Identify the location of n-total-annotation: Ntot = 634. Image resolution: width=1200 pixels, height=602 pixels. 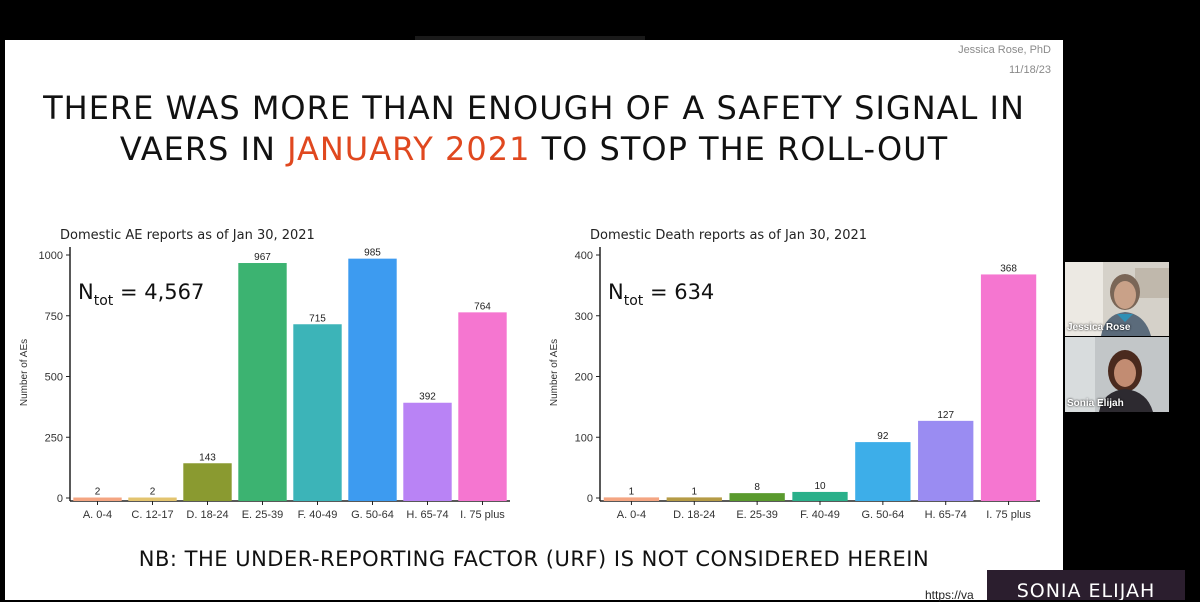
(661, 294).